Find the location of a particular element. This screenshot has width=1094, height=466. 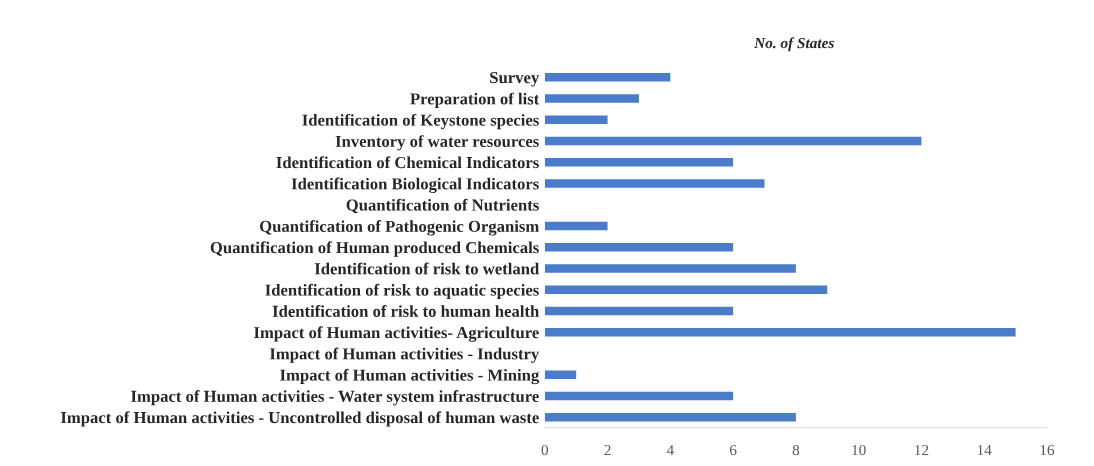

x-tick-label: 0 is located at coordinates (545, 450).